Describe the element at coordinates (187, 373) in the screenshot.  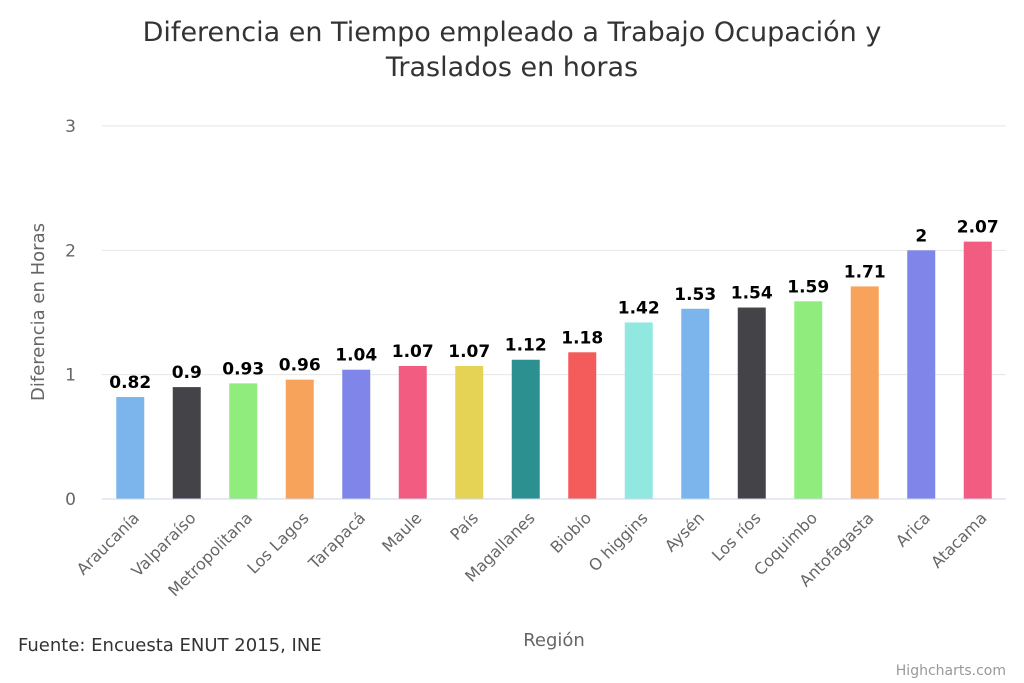
I see `data-label: 0.9` at that location.